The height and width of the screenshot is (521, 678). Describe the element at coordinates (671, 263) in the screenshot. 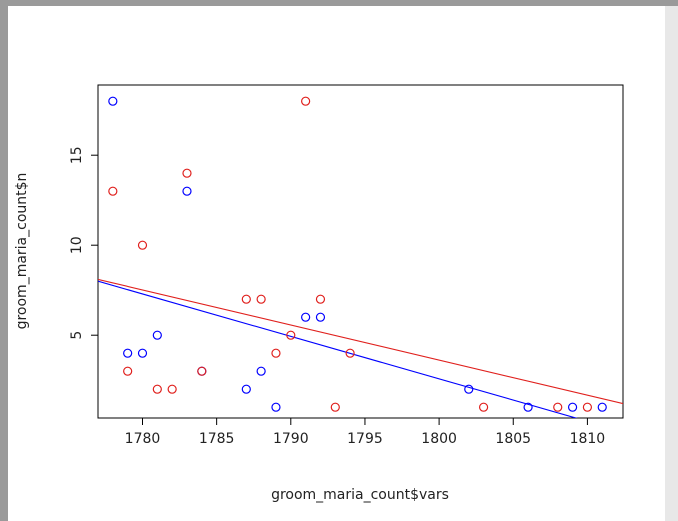

I see `side-strip` at that location.